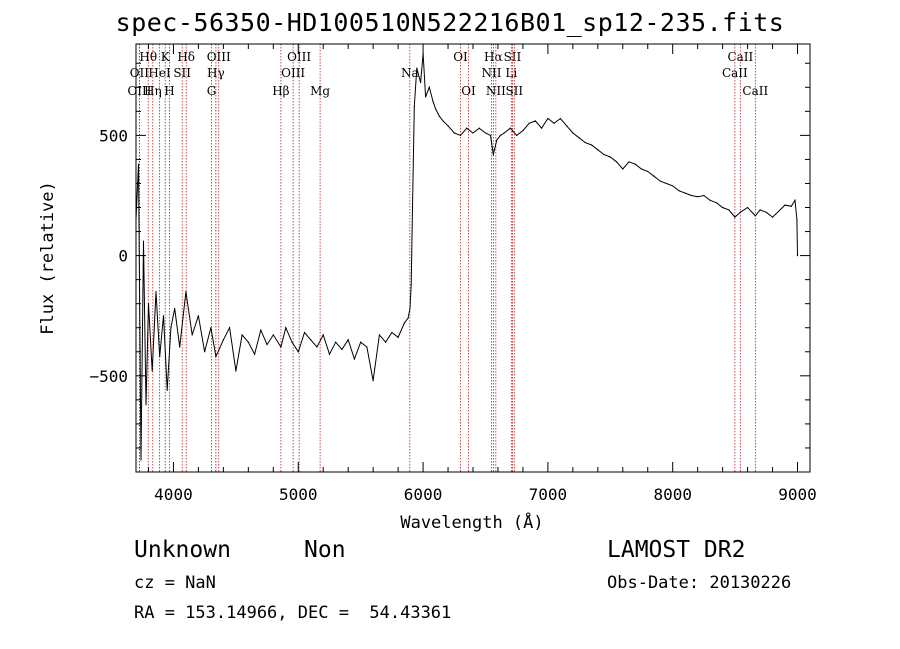 This screenshot has height=649, width=900. Describe the element at coordinates (212, 91) in the screenshot. I see `line-marker-label-11: G` at that location.